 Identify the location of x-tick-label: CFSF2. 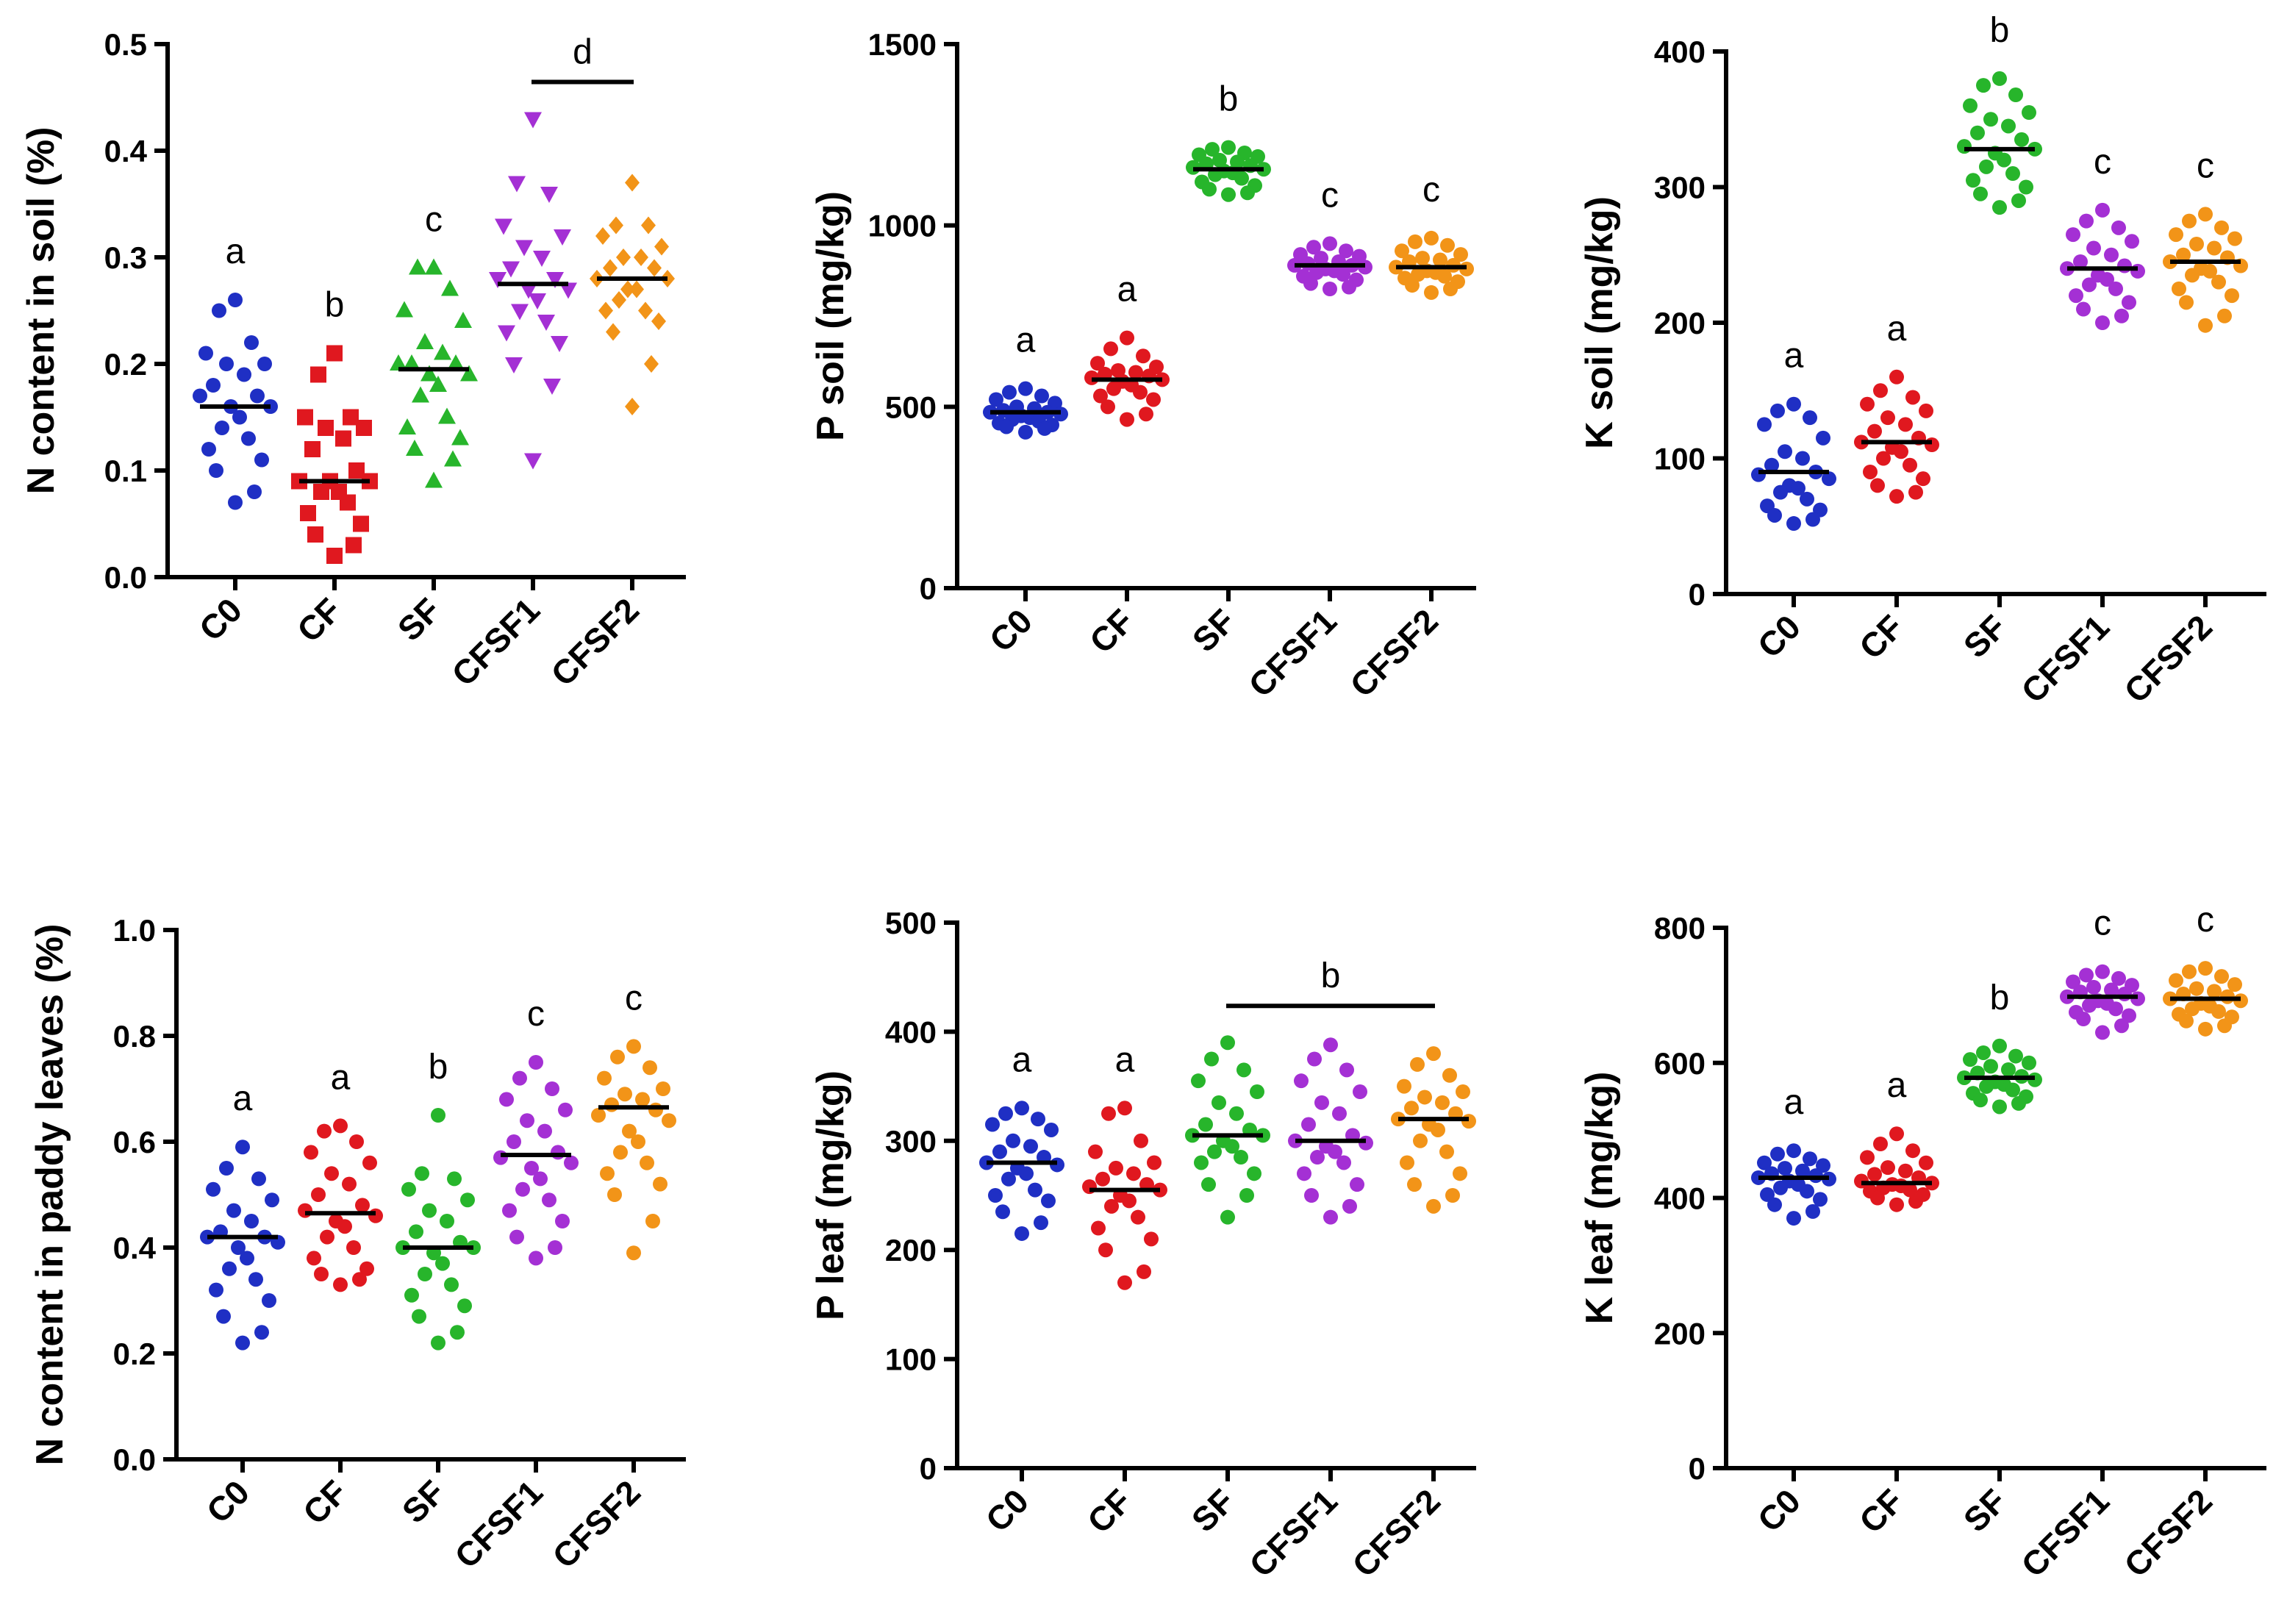
(2168, 1532).